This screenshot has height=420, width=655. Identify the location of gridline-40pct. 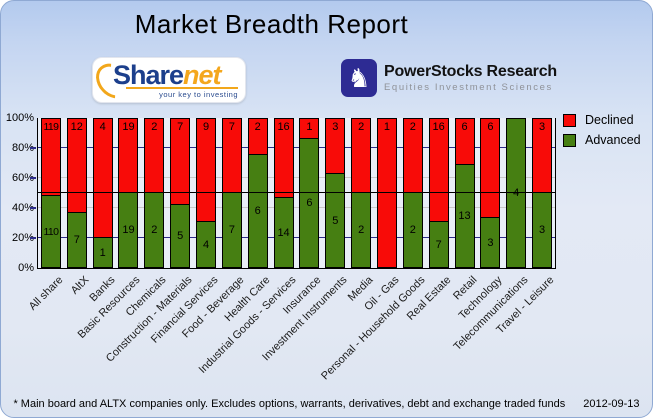
(296, 207).